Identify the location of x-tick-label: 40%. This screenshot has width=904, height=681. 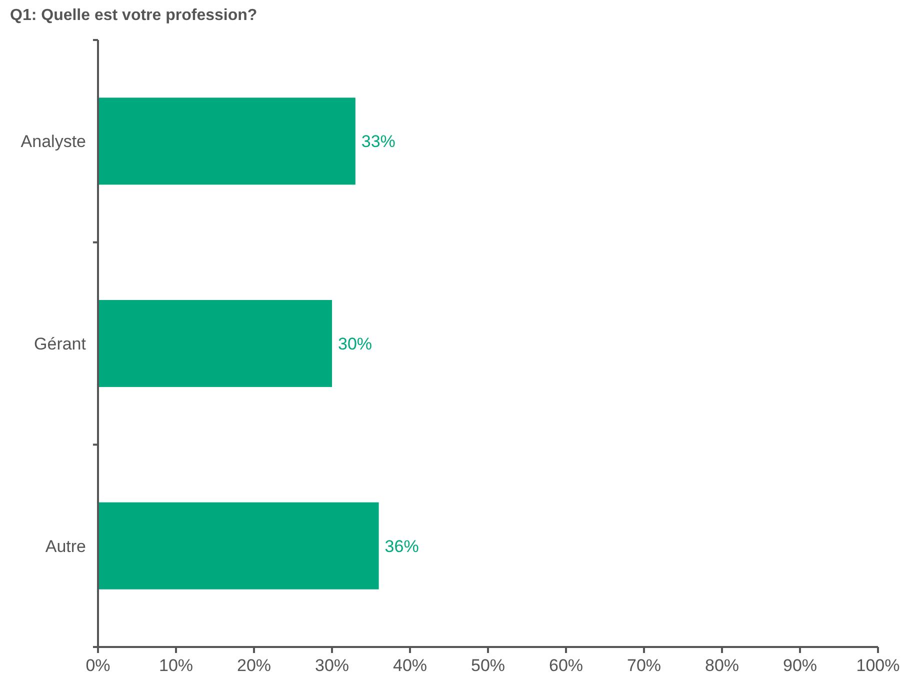
(410, 665).